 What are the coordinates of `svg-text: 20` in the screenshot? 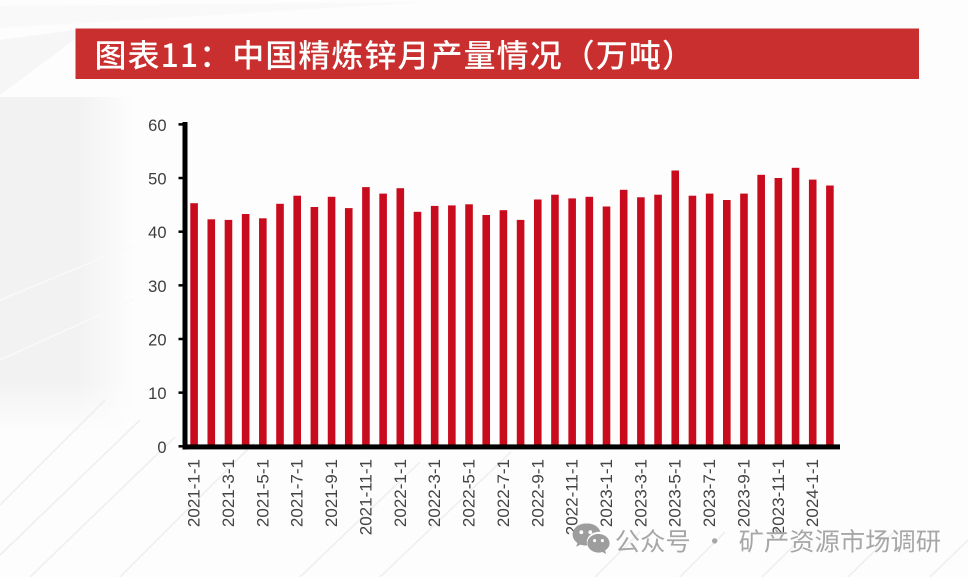 It's located at (157, 341).